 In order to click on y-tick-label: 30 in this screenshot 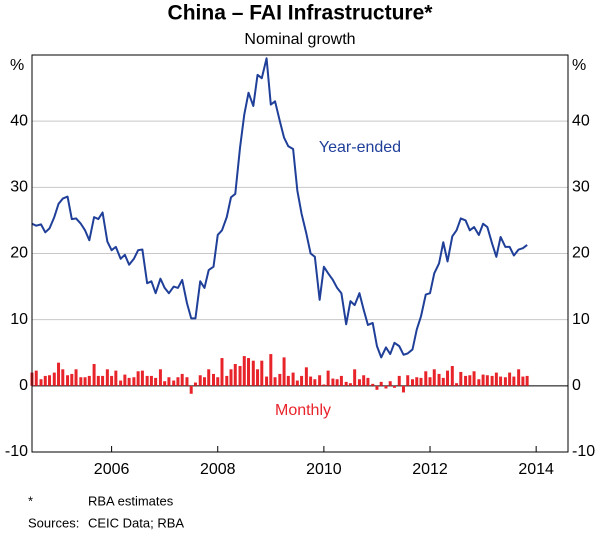, I will do `click(19, 187)`.